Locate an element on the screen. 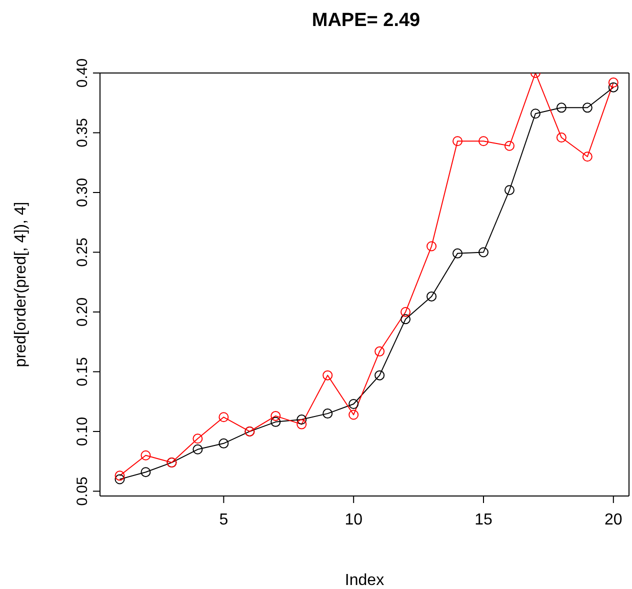 Image resolution: width=632 pixels, height=589 pixels. y-tick-label: 0.35 is located at coordinates (82, 133).